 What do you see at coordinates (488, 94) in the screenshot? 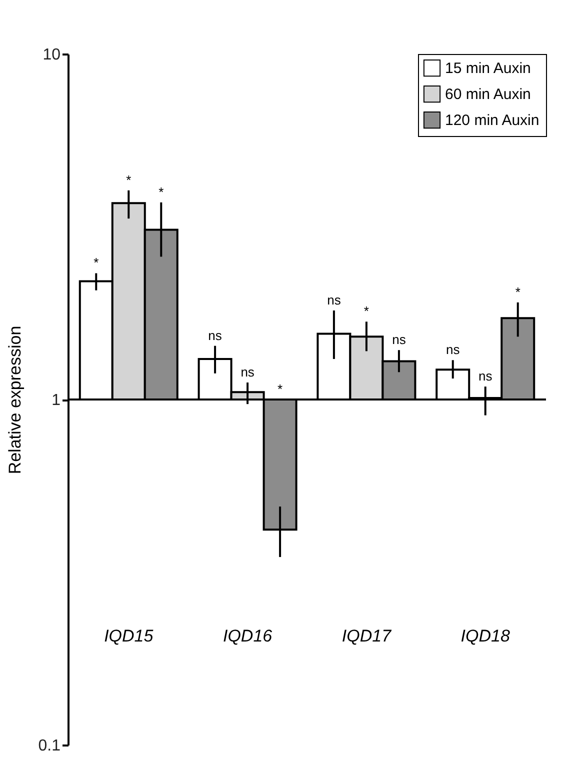
I see `legend-label: 60 min Auxin` at bounding box center [488, 94].